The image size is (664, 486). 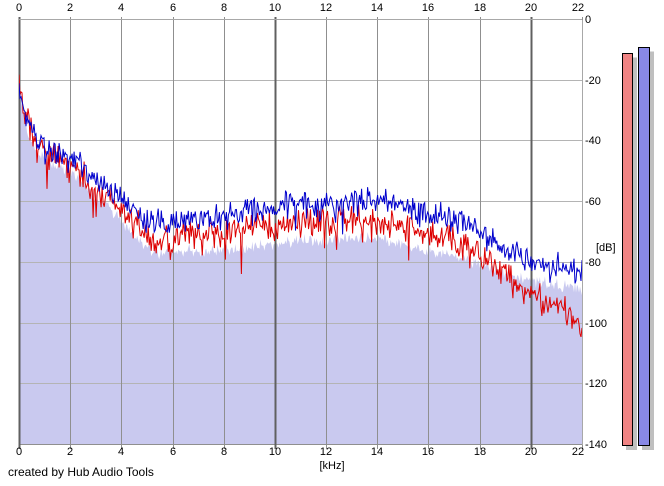 What do you see at coordinates (81, 472) in the screenshot?
I see `credit-text: created by Hub Audio Tools` at bounding box center [81, 472].